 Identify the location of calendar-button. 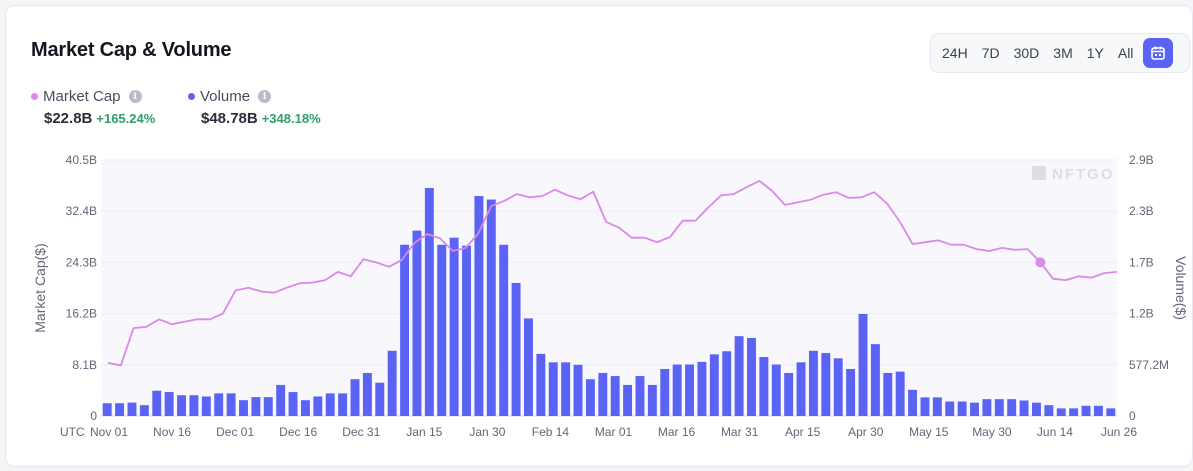
(1158, 53).